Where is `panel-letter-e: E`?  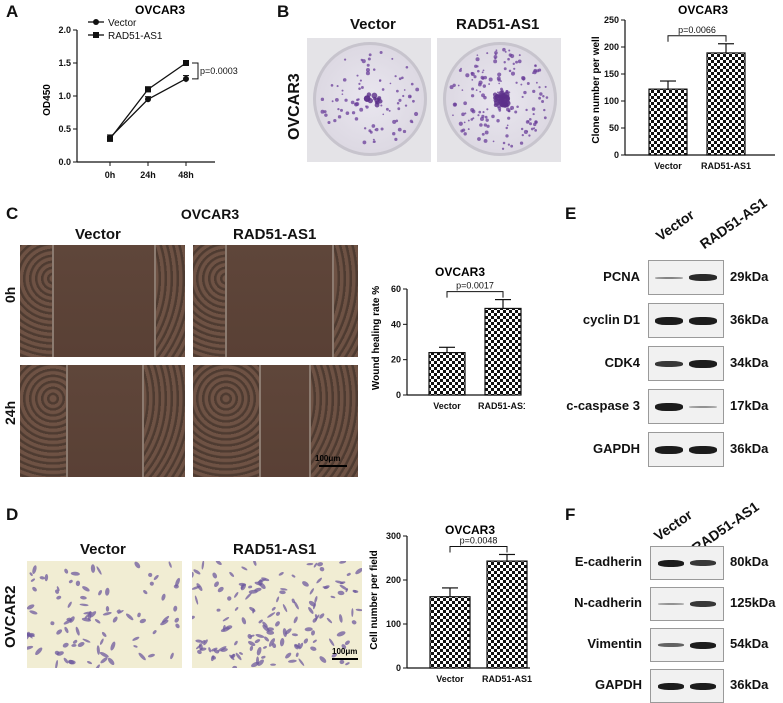 panel-letter-e: E is located at coordinates (571, 213).